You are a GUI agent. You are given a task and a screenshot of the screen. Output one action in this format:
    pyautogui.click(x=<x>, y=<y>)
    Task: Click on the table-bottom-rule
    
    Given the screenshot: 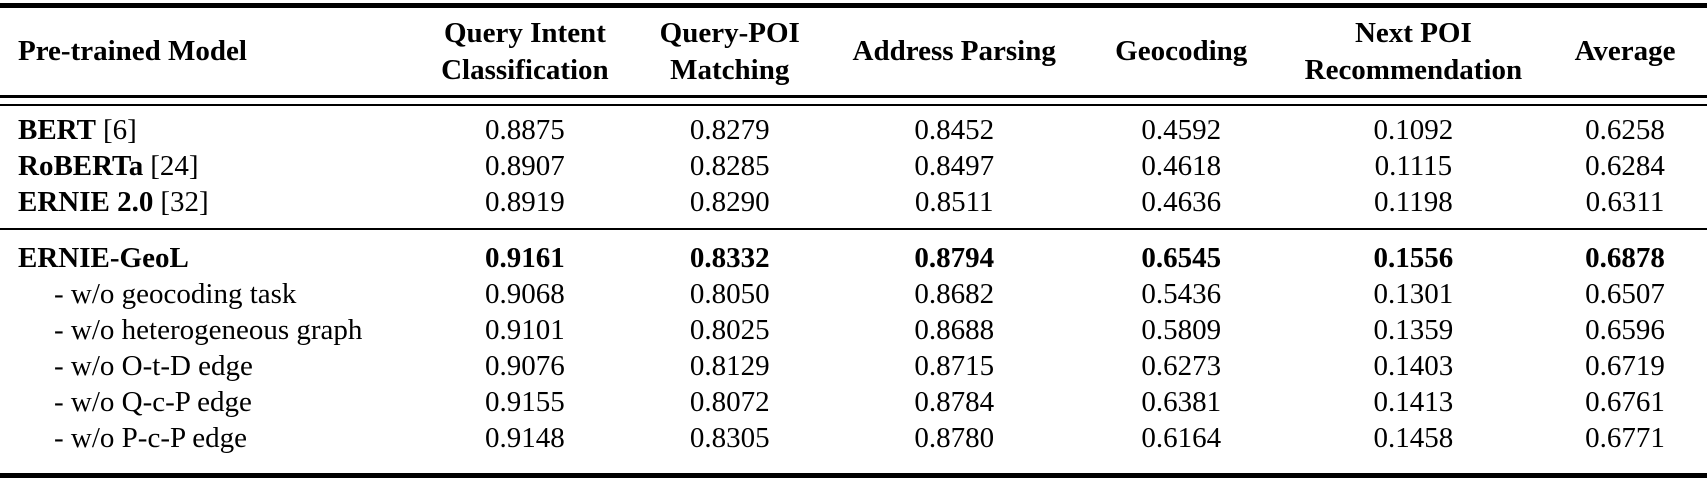 What is the action you would take?
    pyautogui.click(x=853, y=475)
    